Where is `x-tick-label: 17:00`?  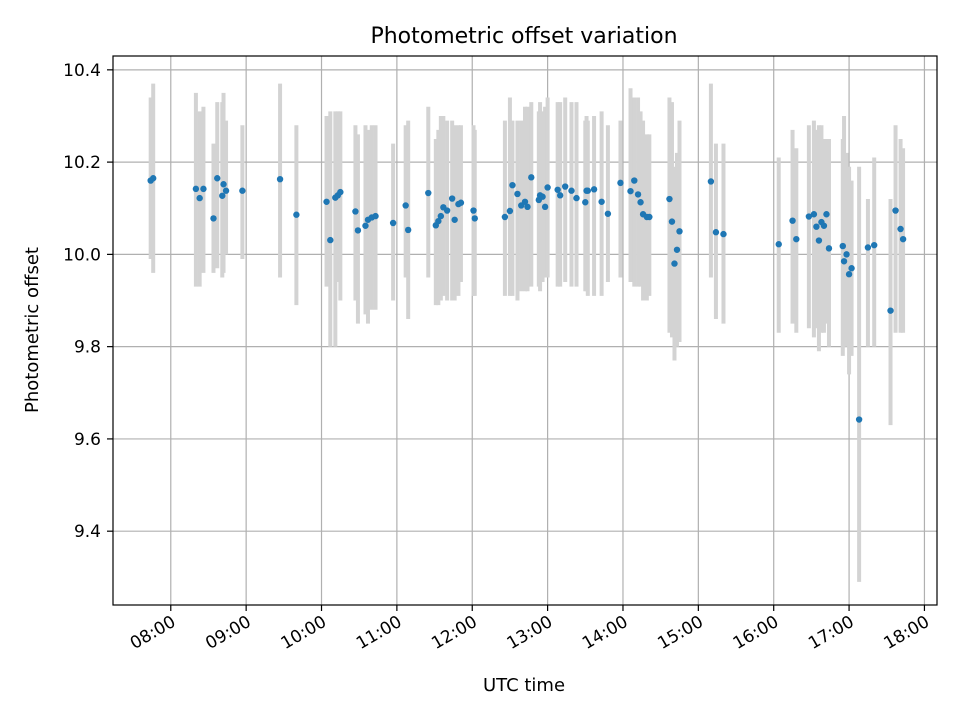 x-tick-label: 17:00 is located at coordinates (831, 633).